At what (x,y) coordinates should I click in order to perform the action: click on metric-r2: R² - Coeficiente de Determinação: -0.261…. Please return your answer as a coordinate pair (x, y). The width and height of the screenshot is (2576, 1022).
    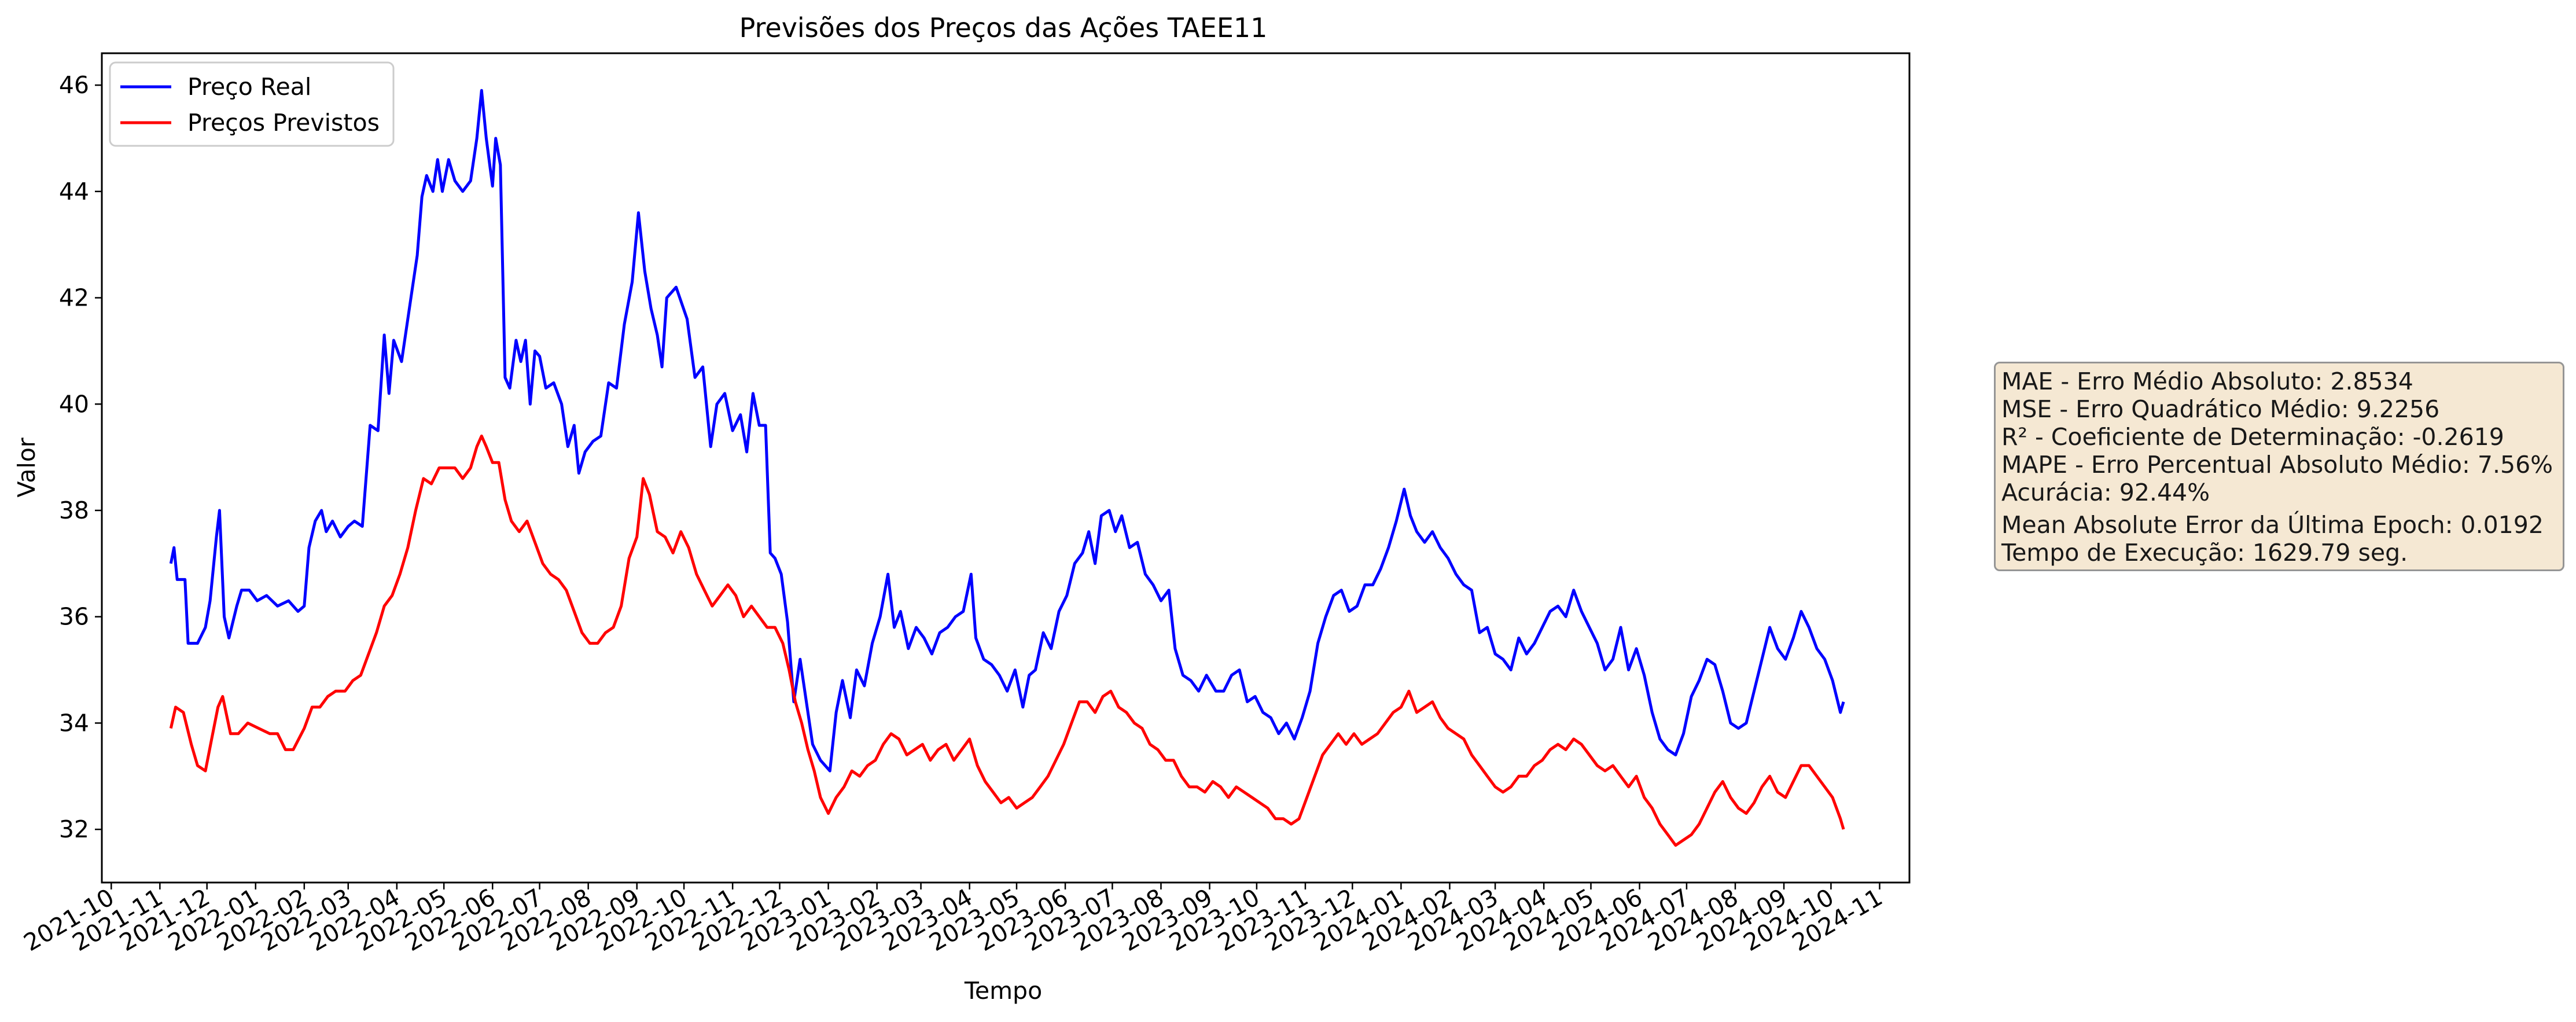
    Looking at the image, I should click on (2252, 437).